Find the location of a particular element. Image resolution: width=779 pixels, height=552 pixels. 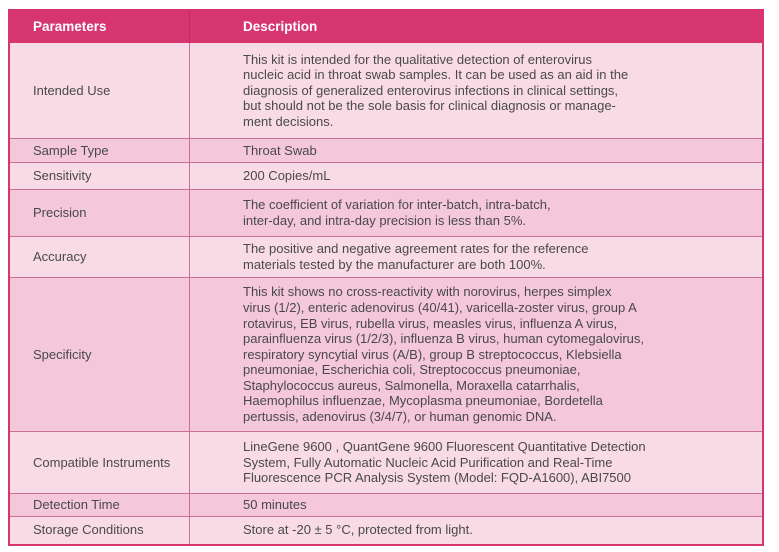

parameter-label: Sensitivity is located at coordinates (100, 176).